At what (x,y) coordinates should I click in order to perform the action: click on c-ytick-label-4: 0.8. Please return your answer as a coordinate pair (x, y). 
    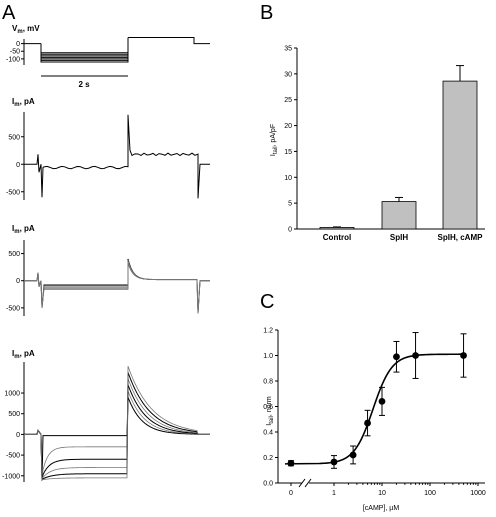
    Looking at the image, I should click on (268, 382).